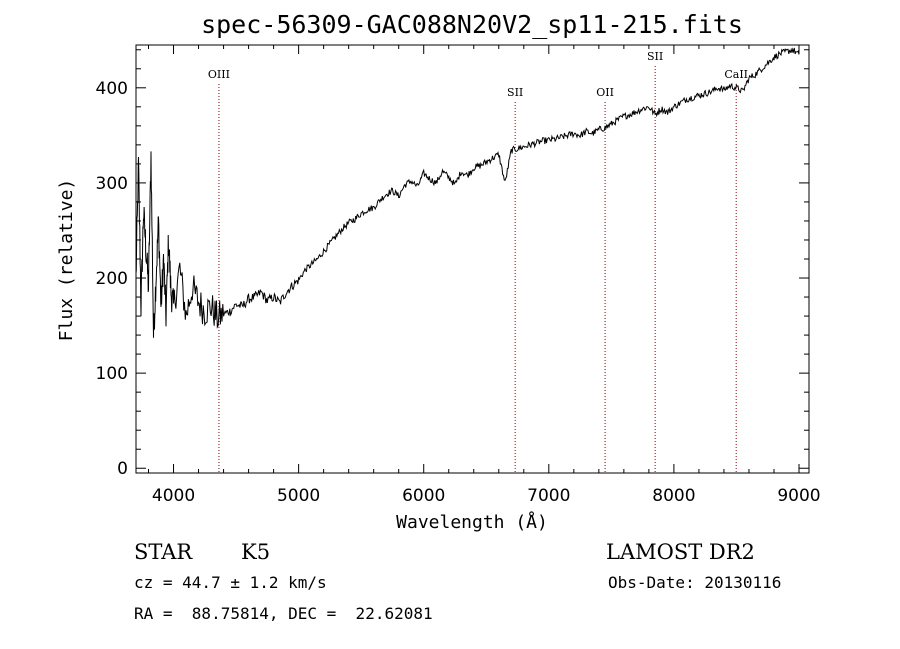 The height and width of the screenshot is (649, 900). Describe the element at coordinates (472, 24) in the screenshot. I see `chart-title: spec-56309-GAC088N20V2_sp11-215.fits` at that location.